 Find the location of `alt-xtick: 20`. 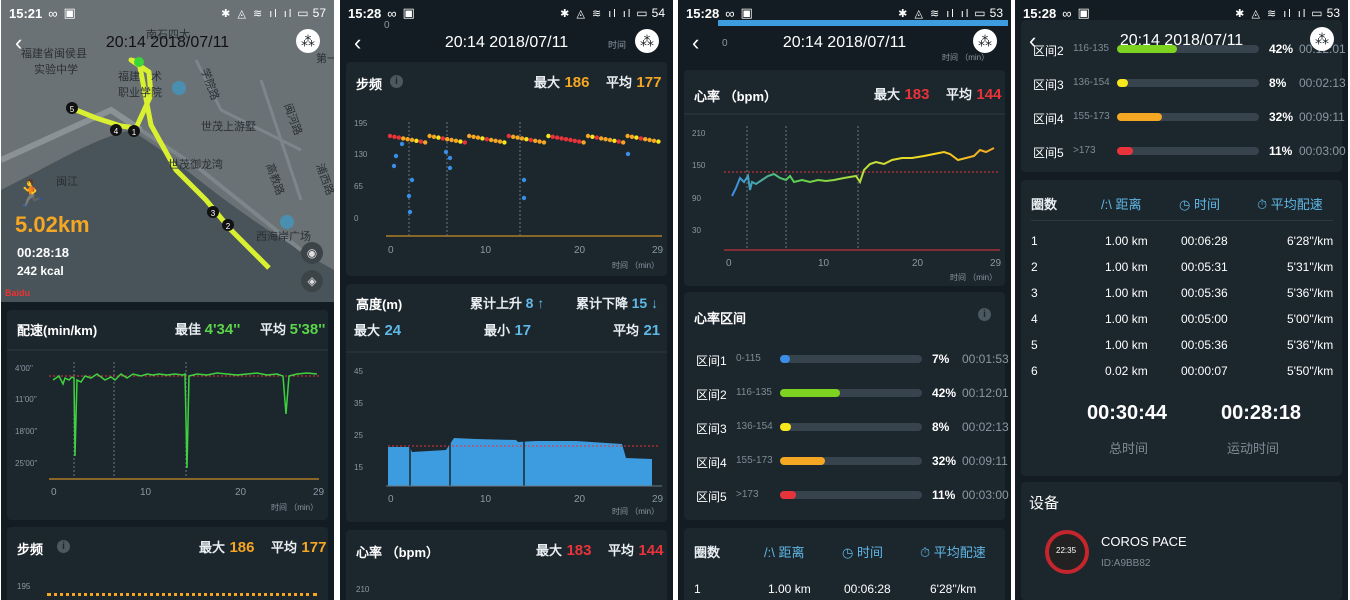

alt-xtick: 20 is located at coordinates (580, 499).